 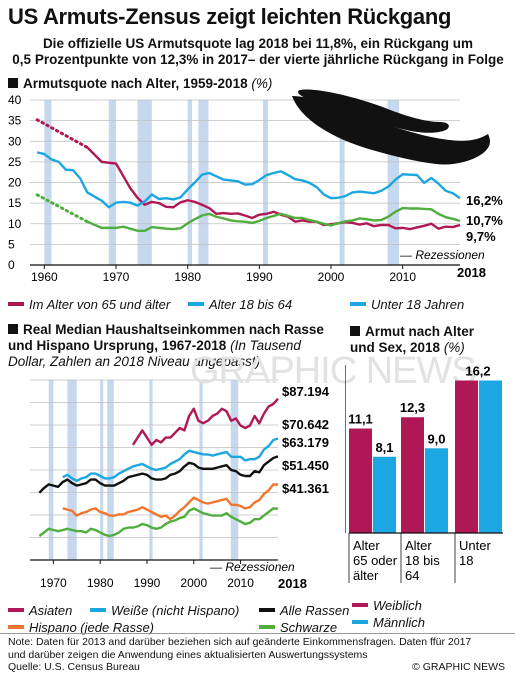 I want to click on end-label-all: $63.179, so click(x=305, y=442).